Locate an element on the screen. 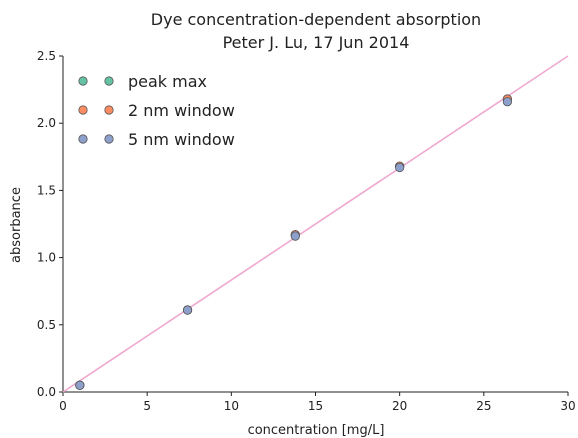 The width and height of the screenshot is (578, 438). y-tick-label: 2.0 is located at coordinates (46, 123).